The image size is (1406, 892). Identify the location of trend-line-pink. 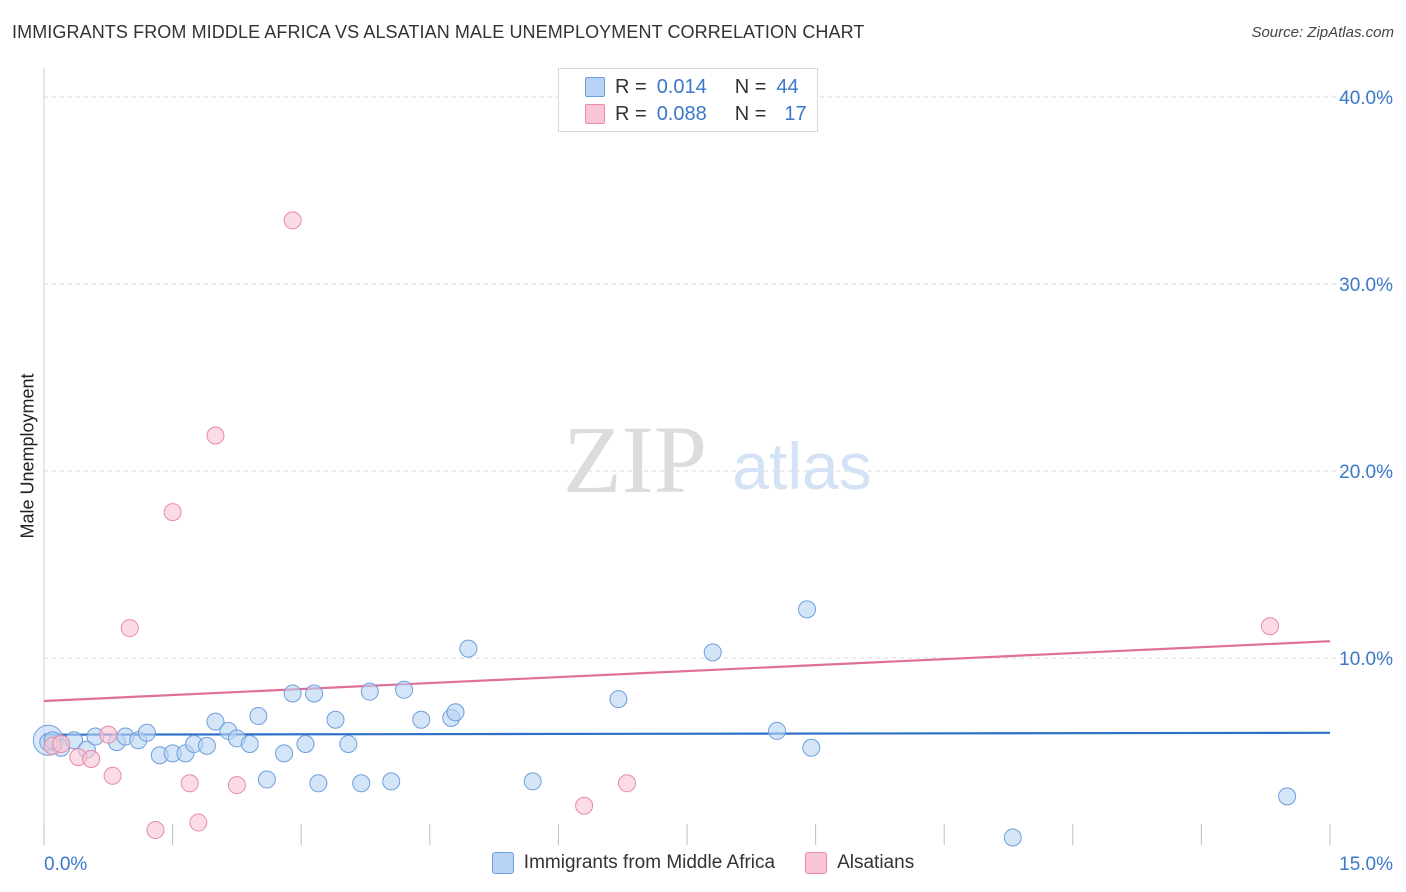
(687, 671).